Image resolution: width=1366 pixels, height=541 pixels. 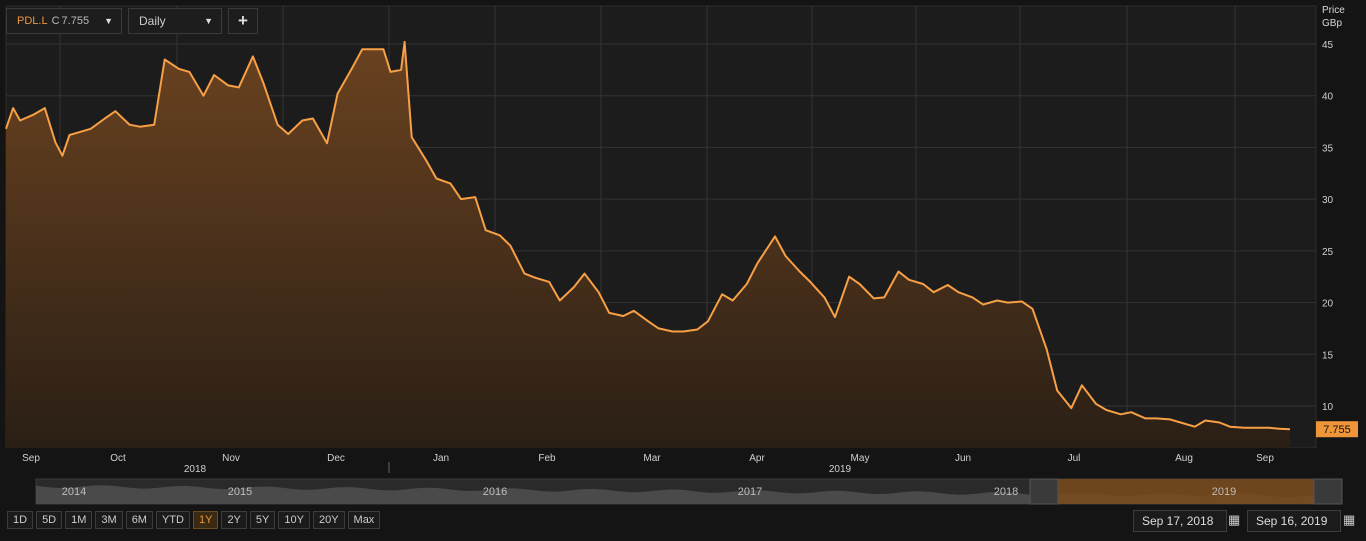 What do you see at coordinates (1328, 200) in the screenshot?
I see `y-tick-label: 30` at bounding box center [1328, 200].